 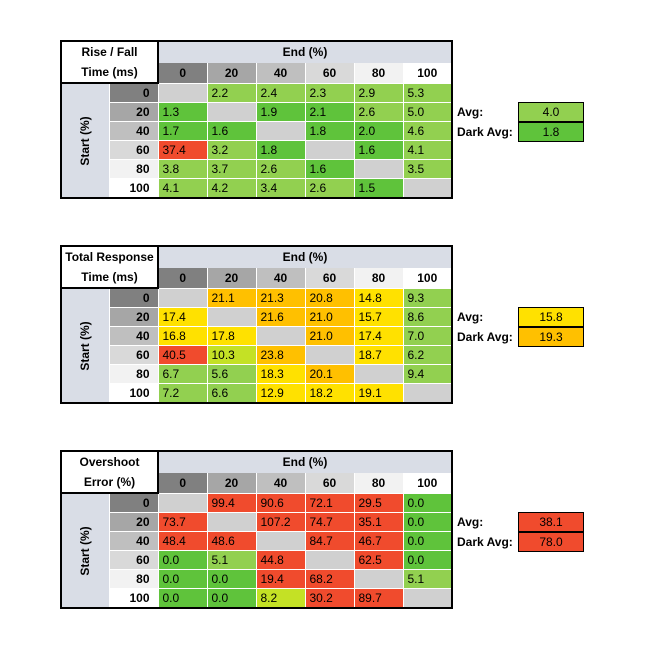 I want to click on value-cell: 19.4, so click(x=280, y=579).